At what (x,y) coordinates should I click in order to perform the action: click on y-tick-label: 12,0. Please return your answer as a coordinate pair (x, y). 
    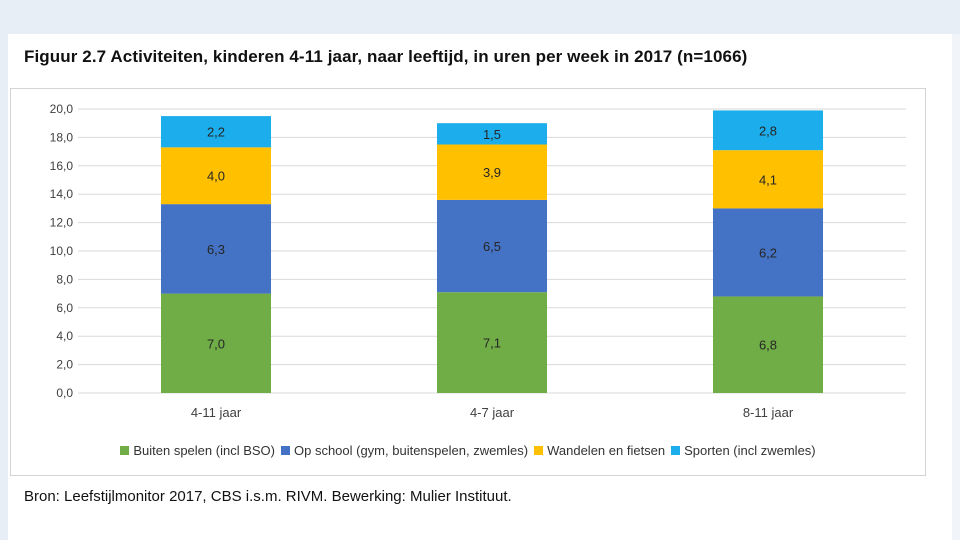
    Looking at the image, I should click on (62, 223).